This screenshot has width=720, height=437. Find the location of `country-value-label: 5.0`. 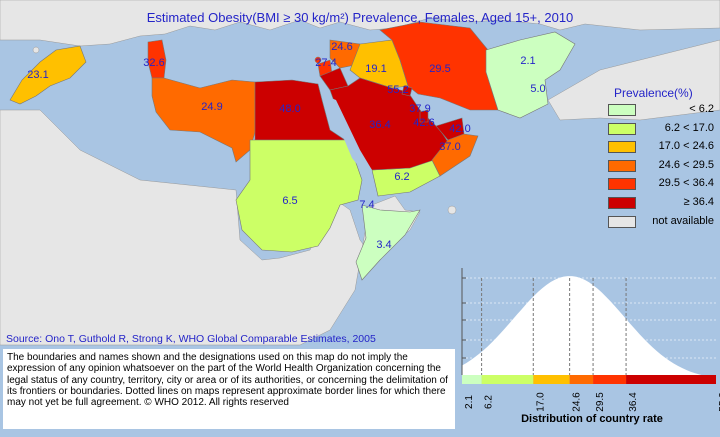

country-value-label: 5.0 is located at coordinates (537, 89).